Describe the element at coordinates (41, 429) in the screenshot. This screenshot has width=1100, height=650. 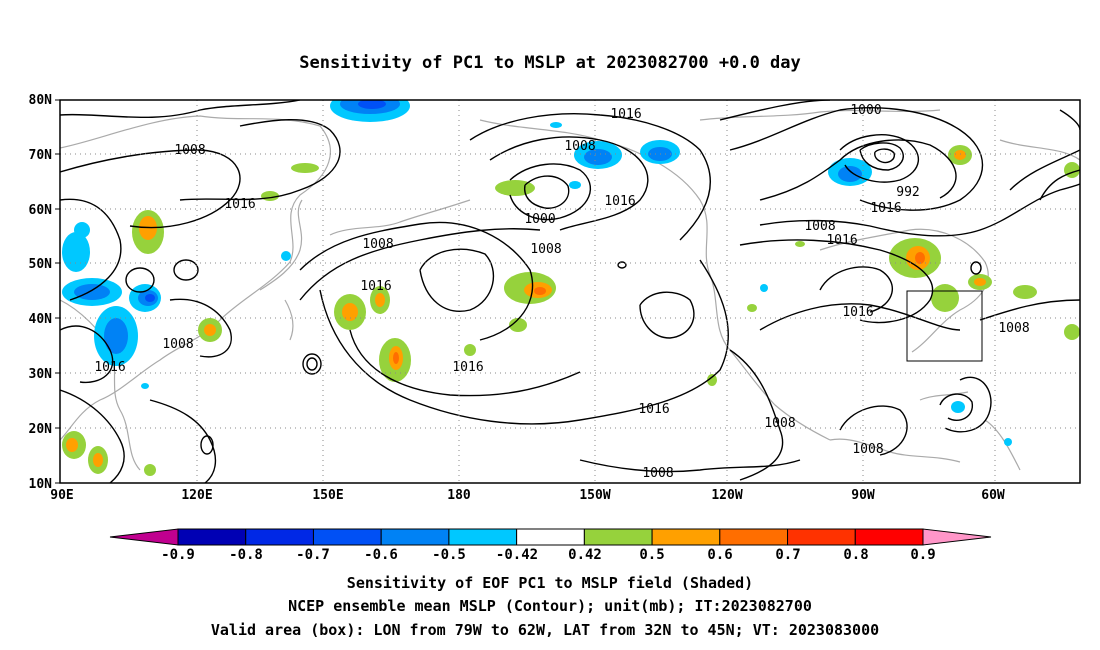
I see `lat-tick-label: 20N` at that location.